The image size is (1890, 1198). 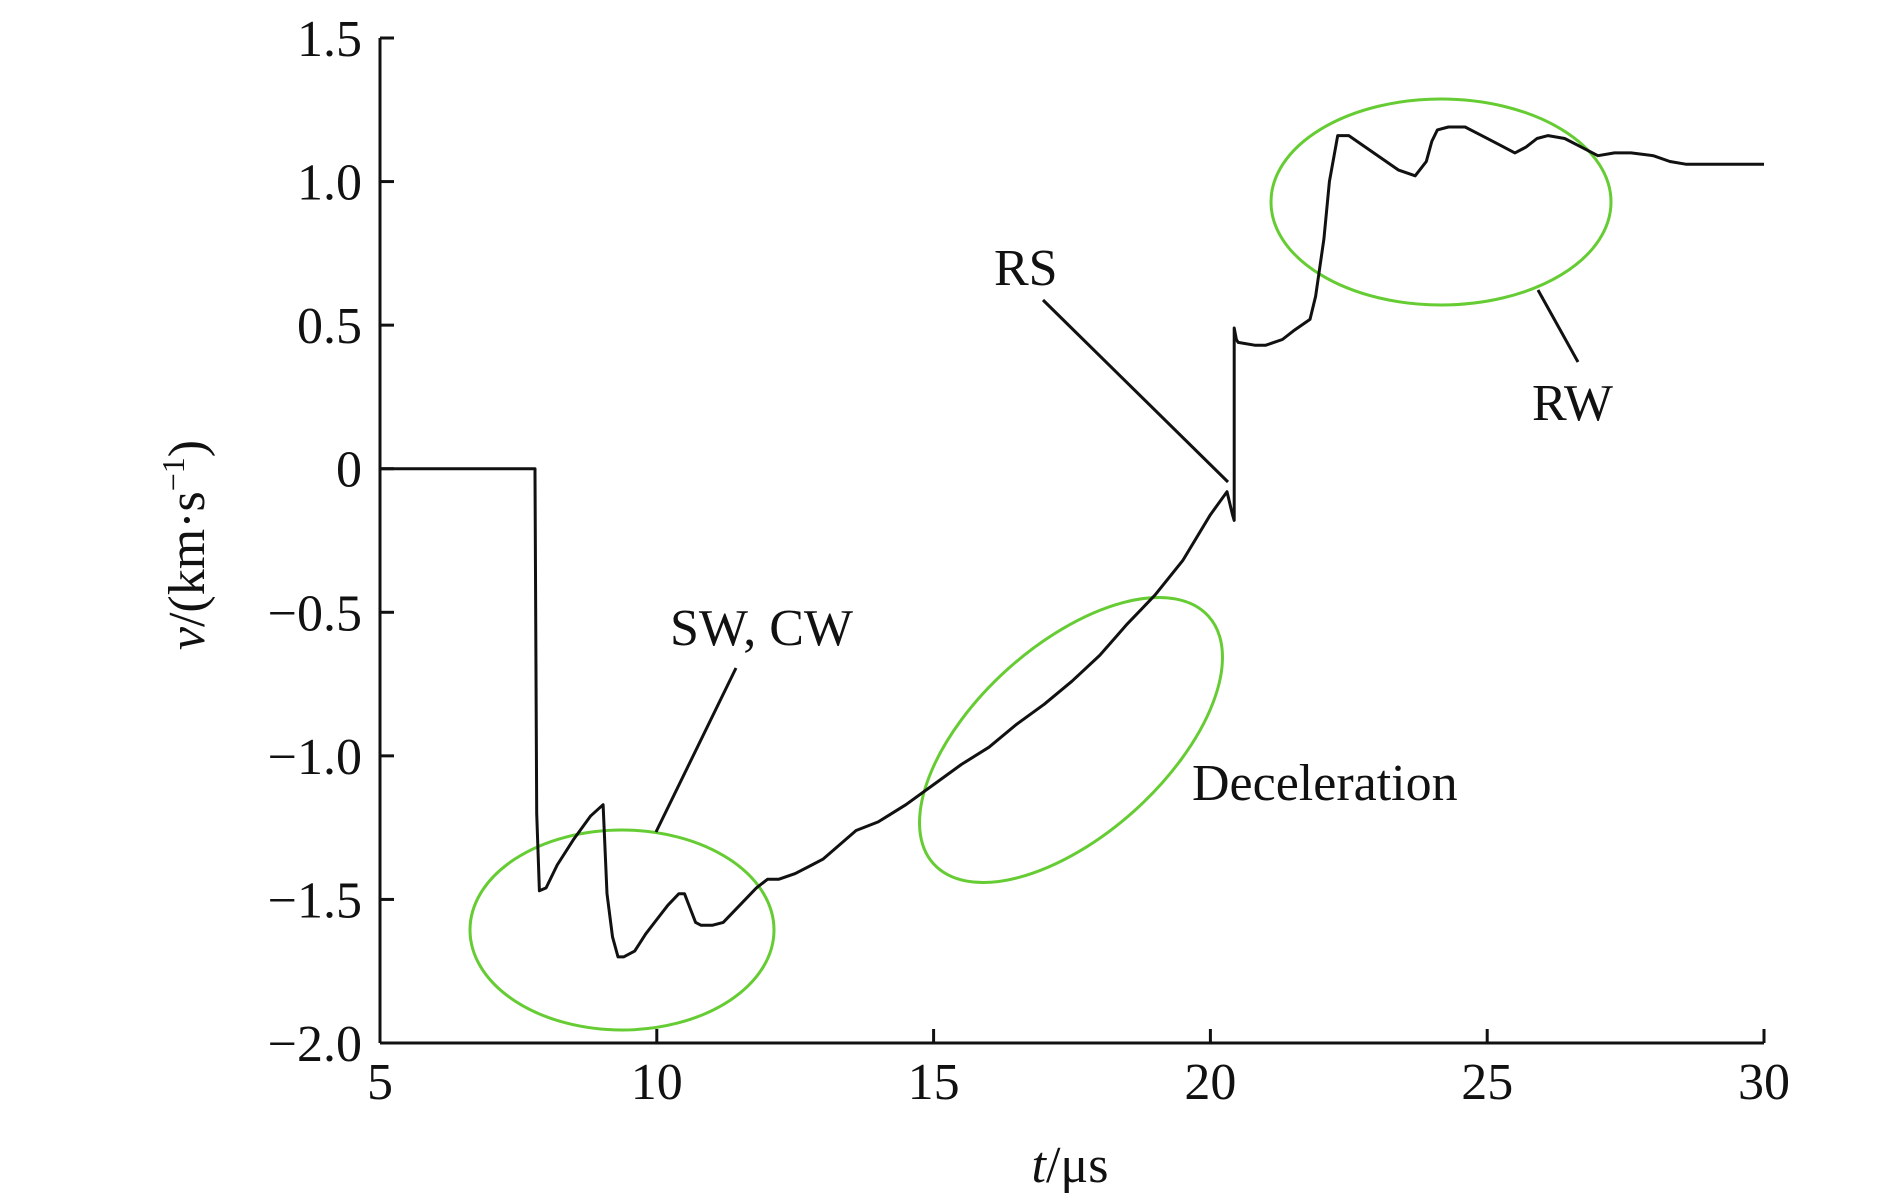 I want to click on x-tick-label: 25, so click(x=1487, y=1082).